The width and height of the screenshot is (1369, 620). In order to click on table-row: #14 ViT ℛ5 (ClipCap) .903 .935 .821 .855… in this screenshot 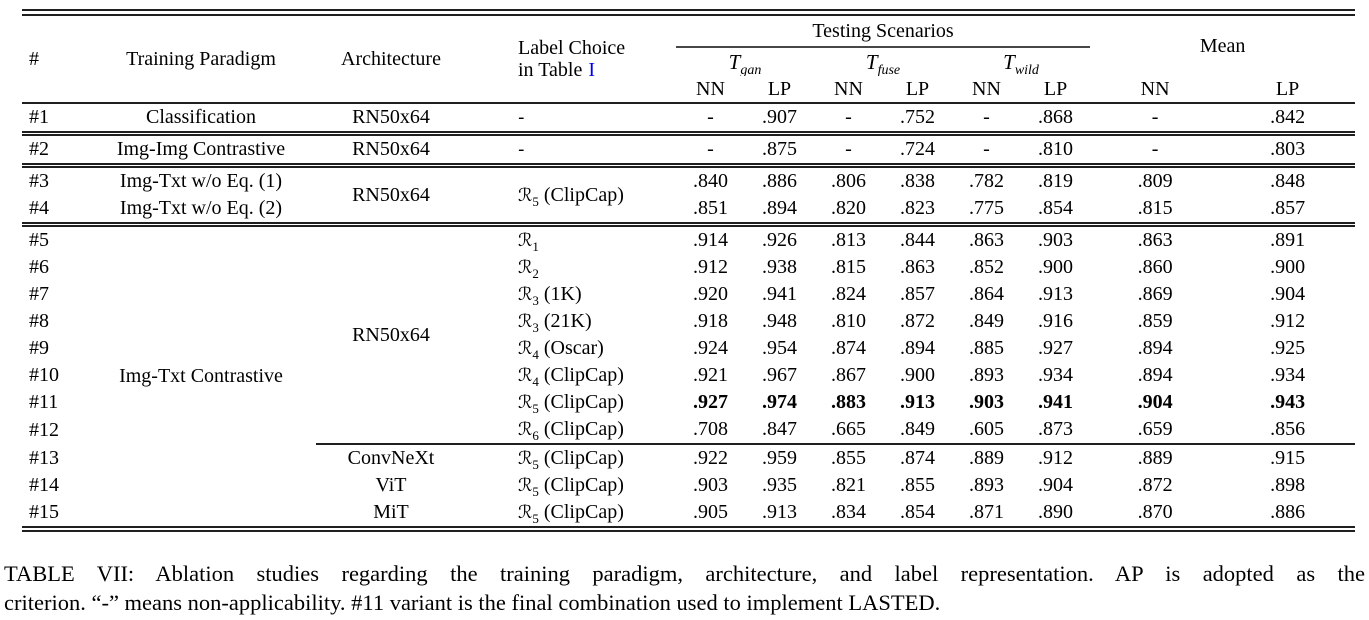, I will do `click(688, 485)`.